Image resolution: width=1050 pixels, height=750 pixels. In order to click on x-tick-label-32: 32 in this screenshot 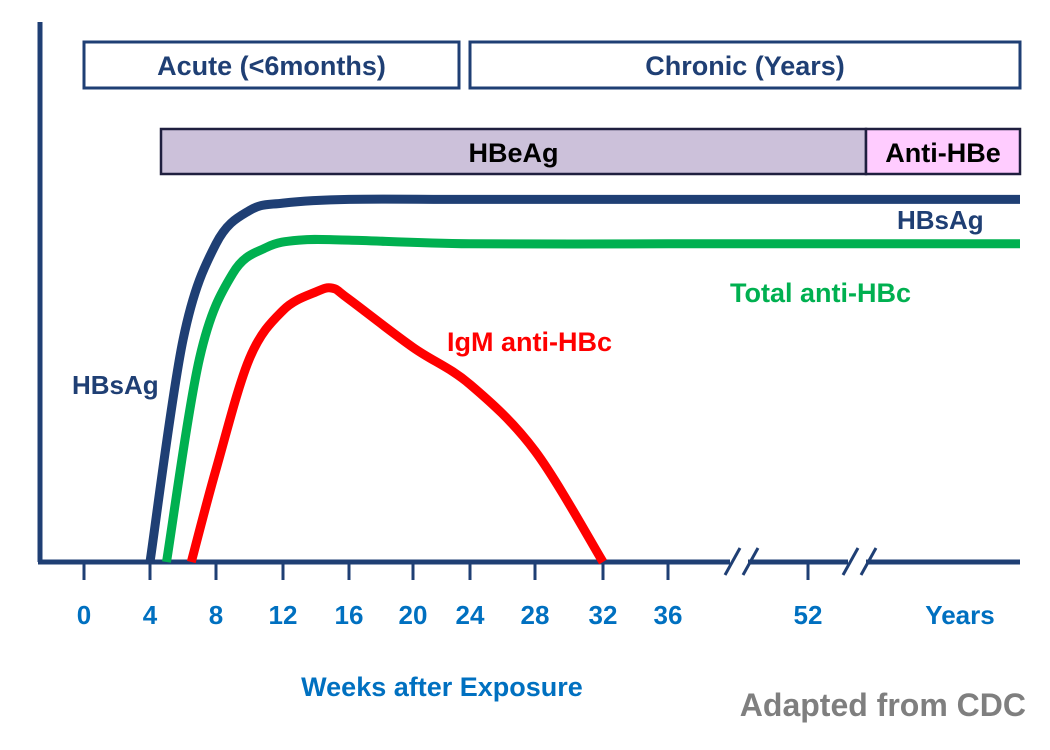, I will do `click(603, 615)`.